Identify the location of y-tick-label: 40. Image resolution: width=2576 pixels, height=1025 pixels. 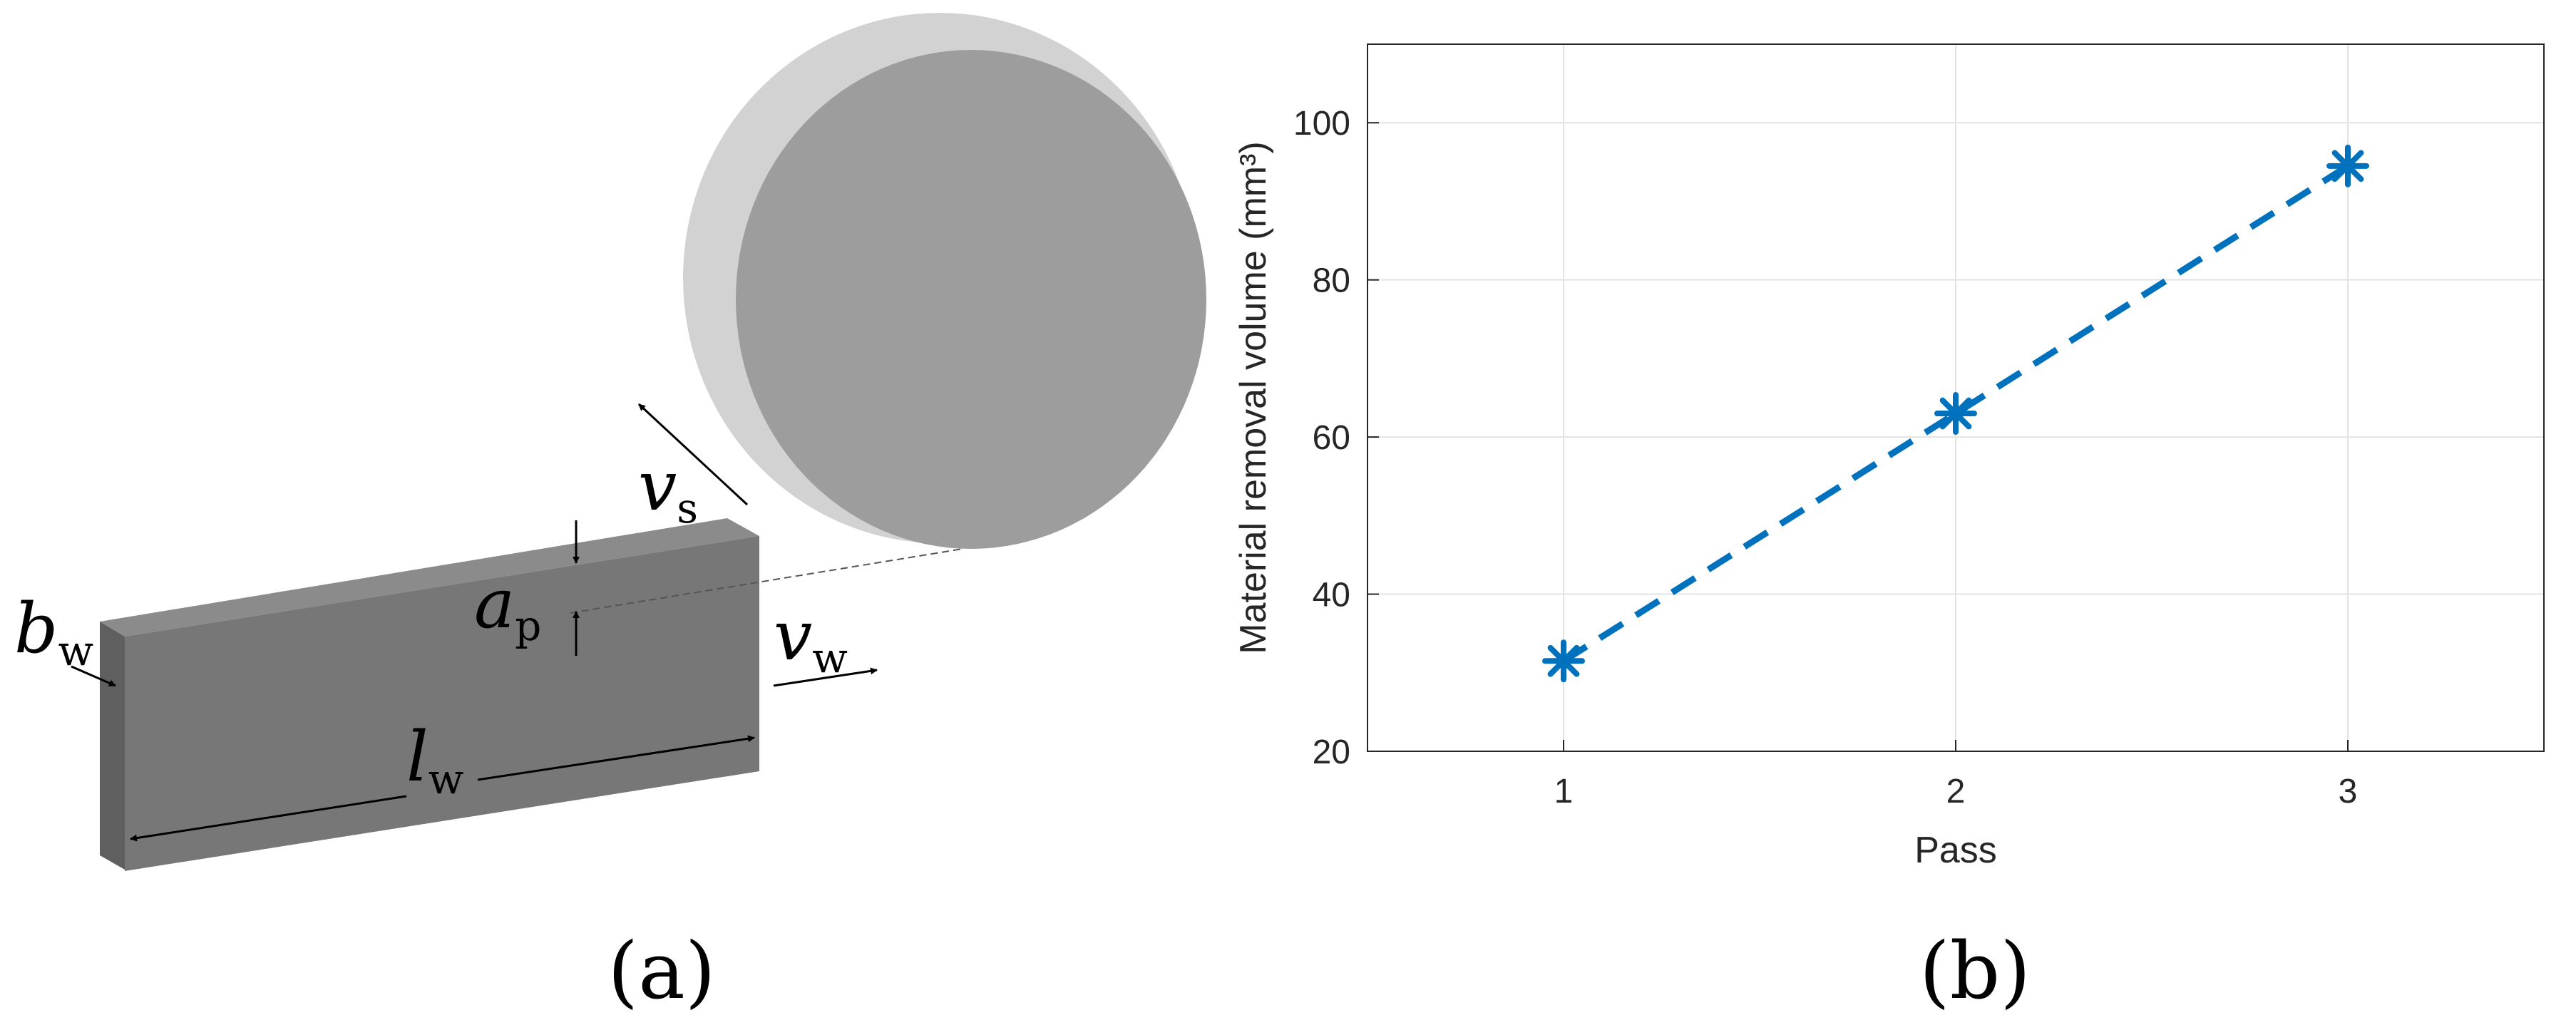
(1331, 595).